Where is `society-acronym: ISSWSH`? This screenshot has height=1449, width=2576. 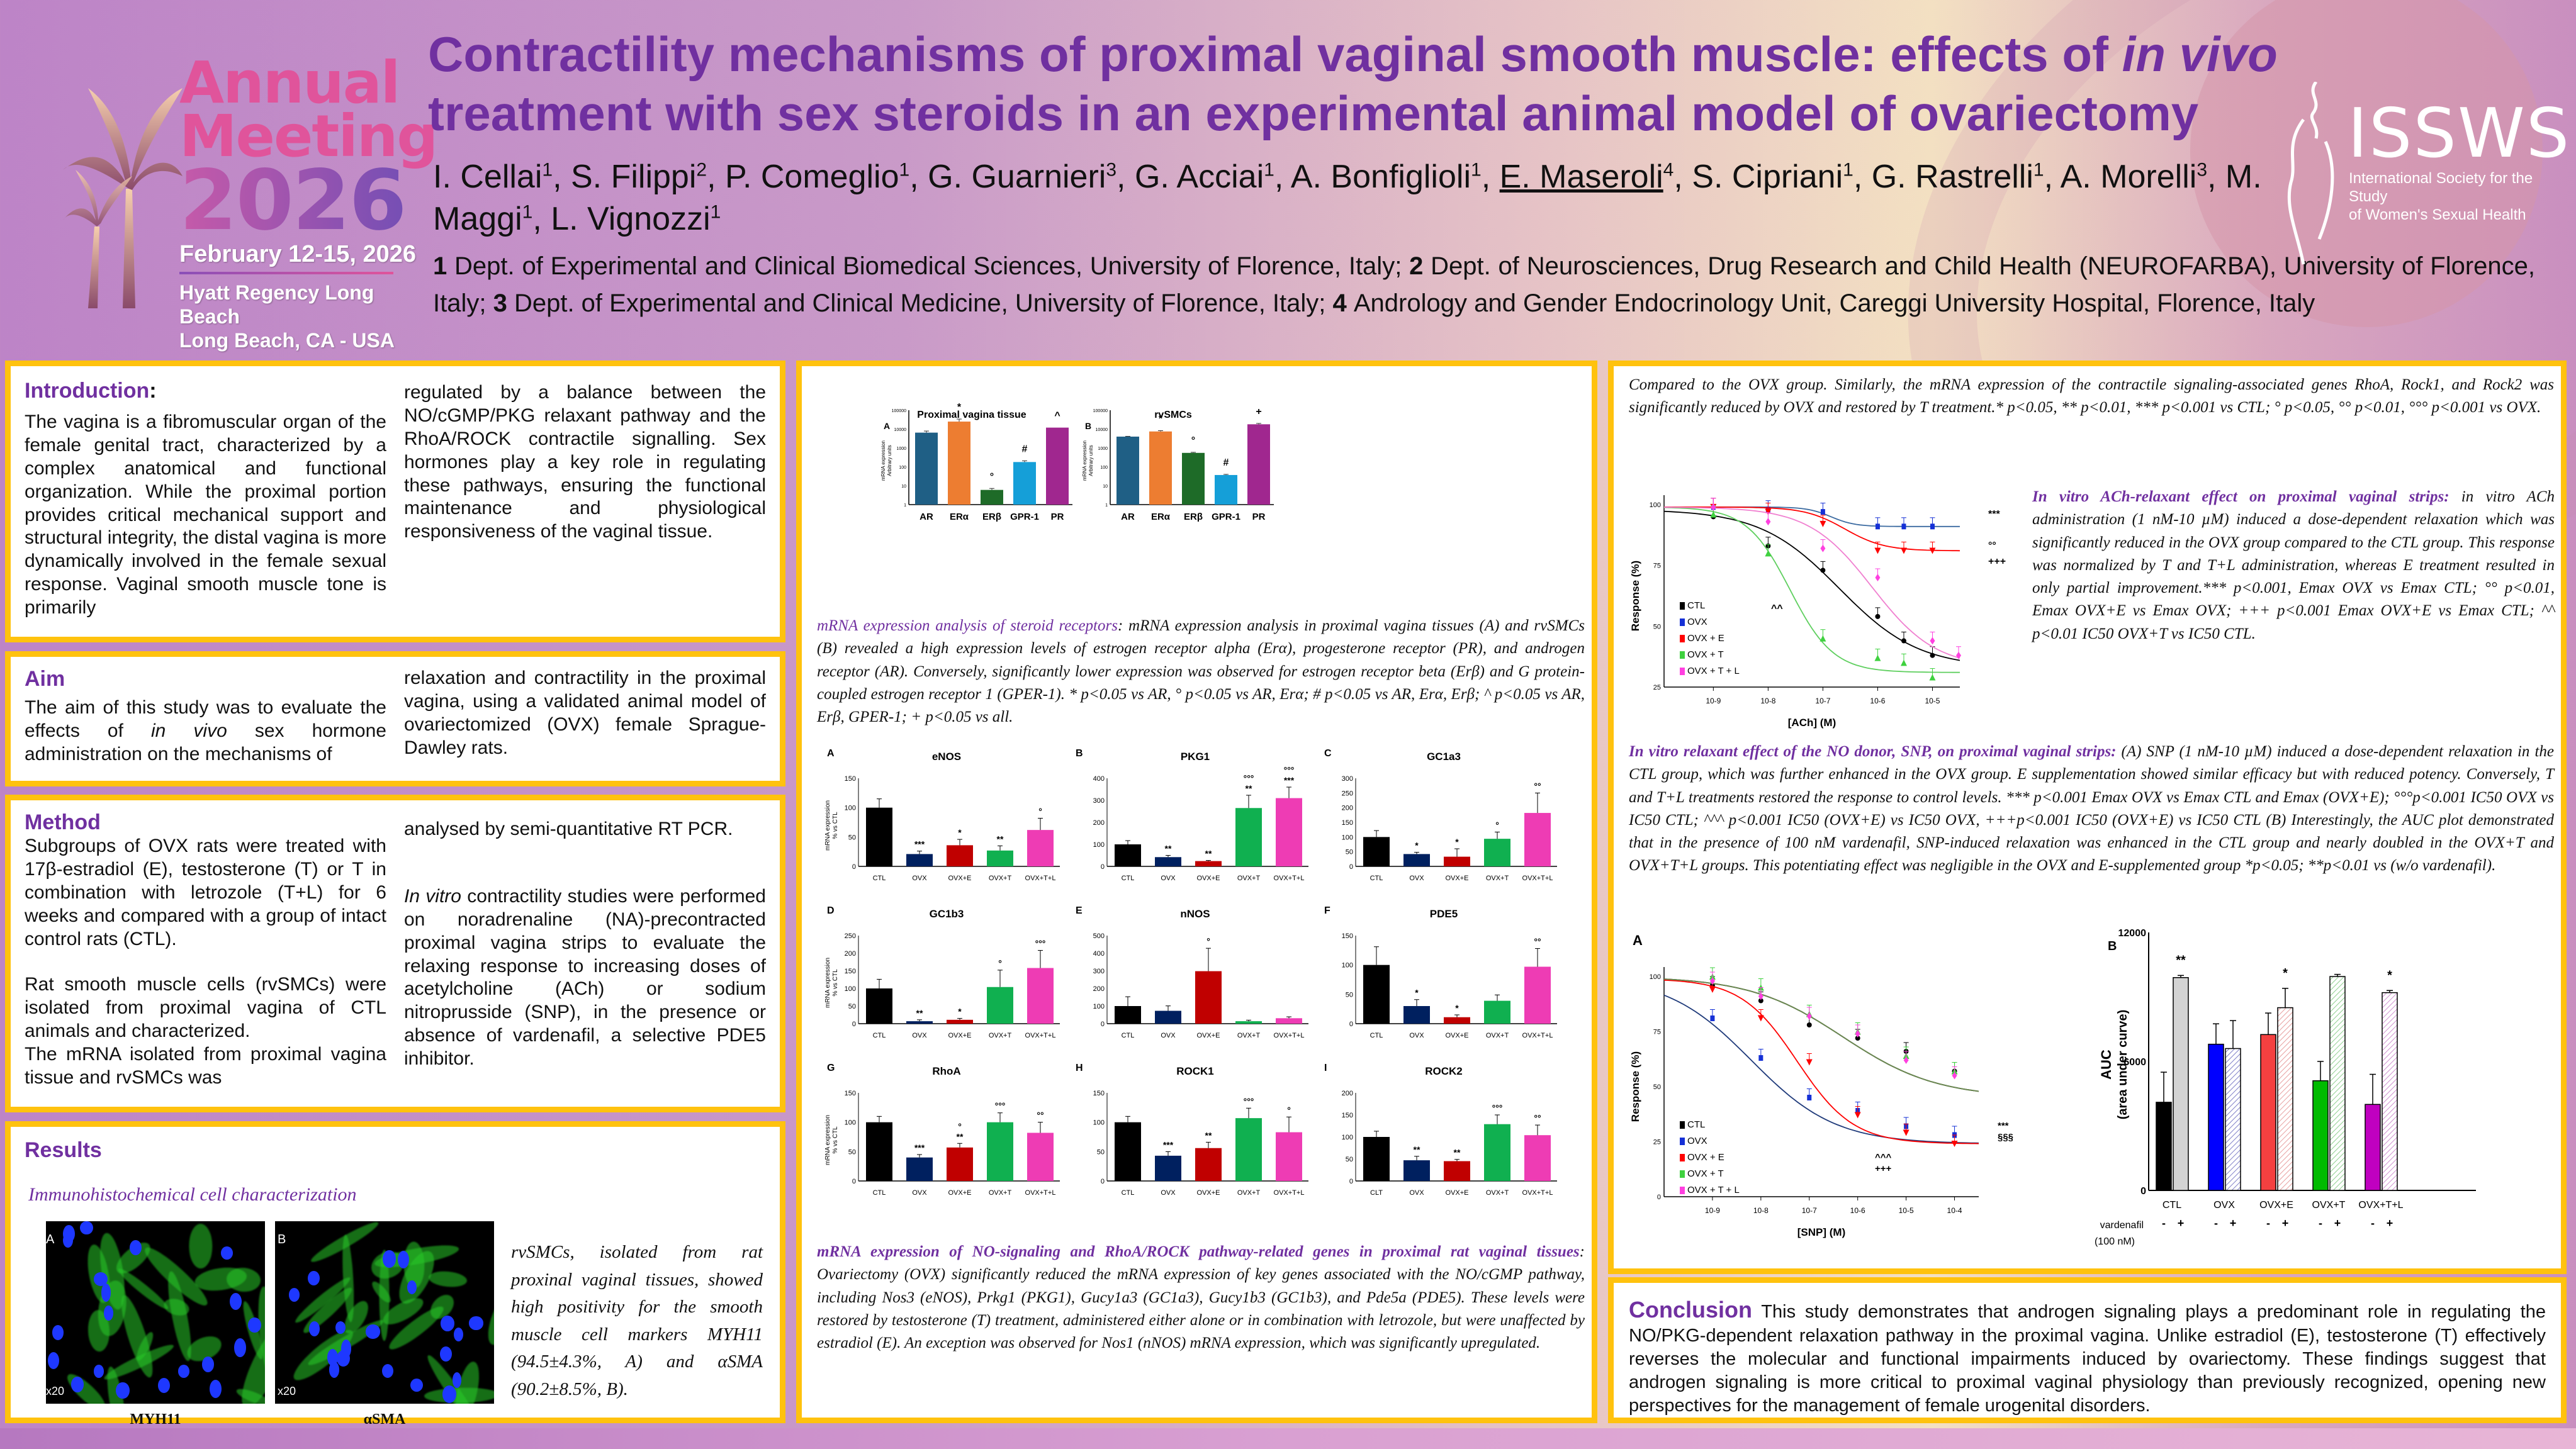 society-acronym: ISSWSH is located at coordinates (2462, 133).